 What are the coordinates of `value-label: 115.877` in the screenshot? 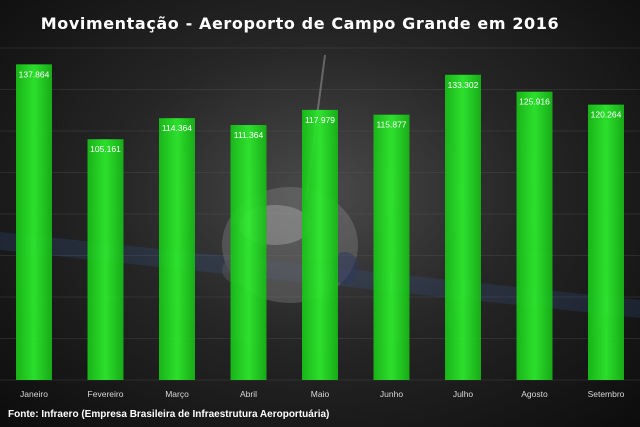 It's located at (391, 125).